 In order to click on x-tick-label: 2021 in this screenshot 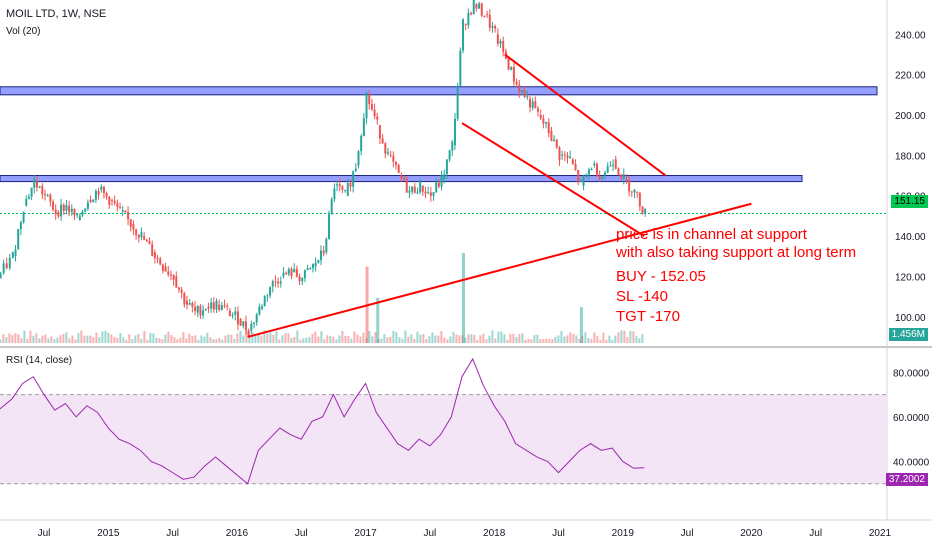, I will do `click(880, 533)`.